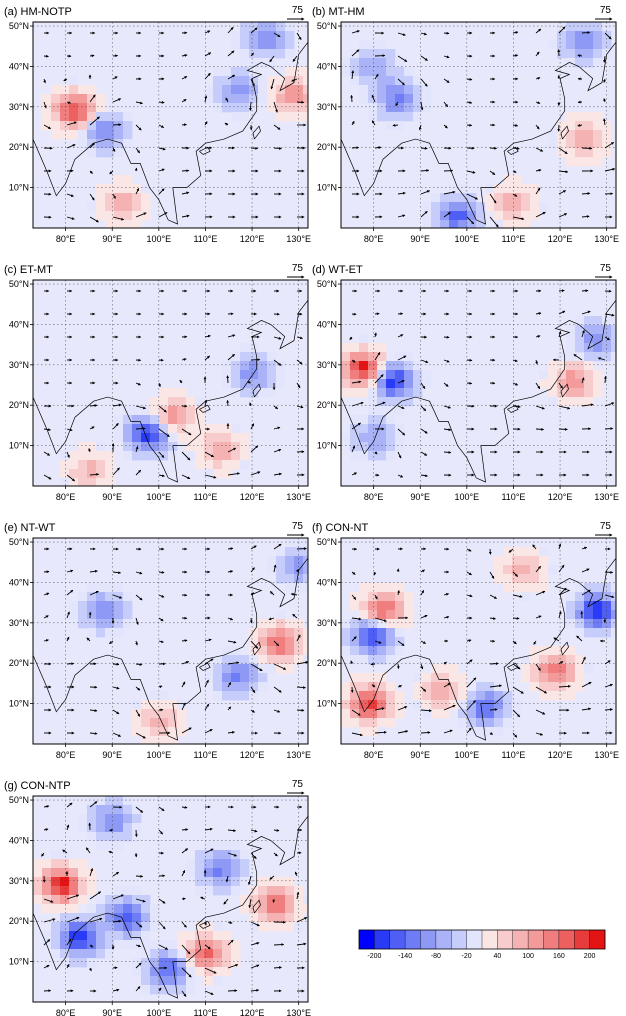 The width and height of the screenshot is (626, 1016). I want to click on colorbar-swatch, so click(474, 939).